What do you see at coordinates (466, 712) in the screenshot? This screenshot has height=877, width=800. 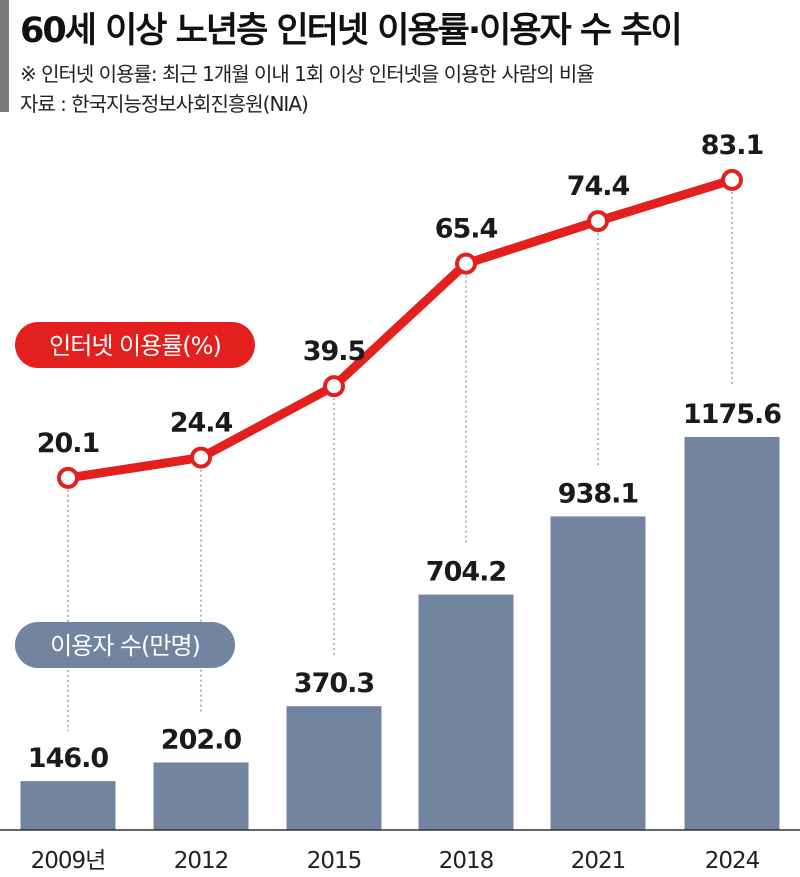 I see `bar-2018` at bounding box center [466, 712].